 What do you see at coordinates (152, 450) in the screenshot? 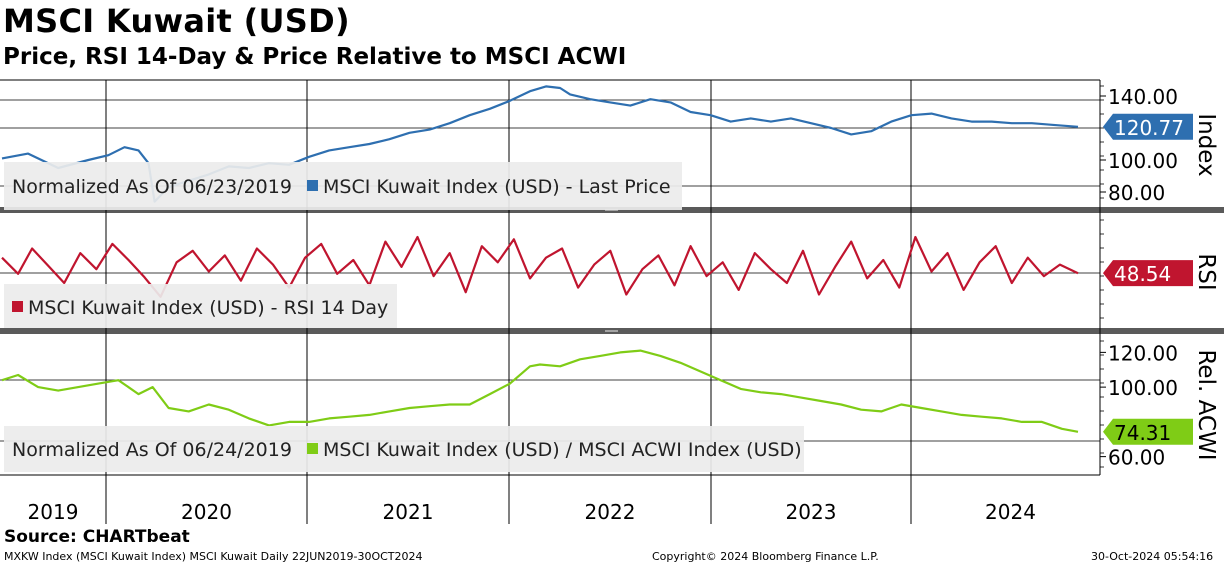
I see `legend-prefix: Normalized As Of 06/24/2019` at bounding box center [152, 450].